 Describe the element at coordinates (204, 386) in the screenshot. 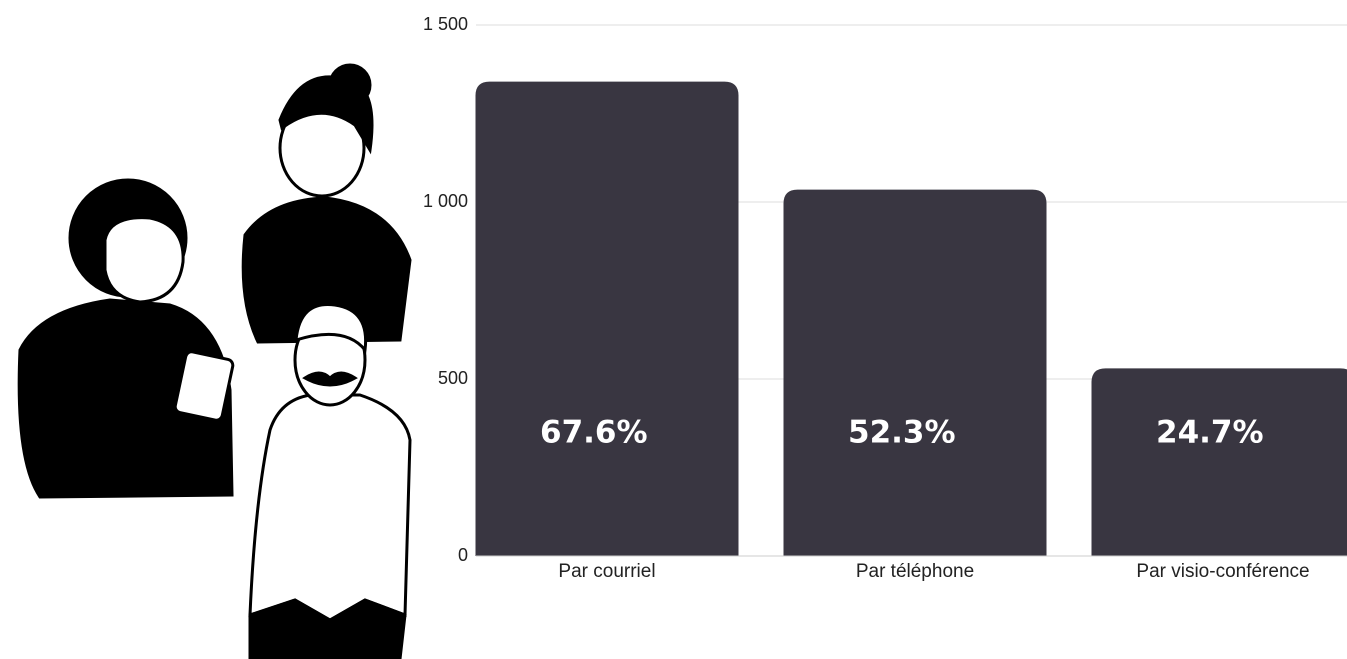

I see `phone` at that location.